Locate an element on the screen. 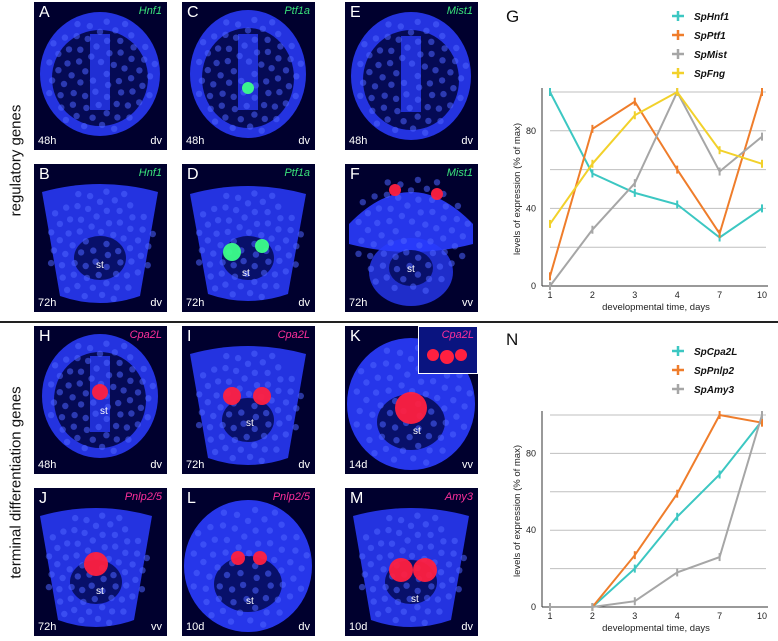  legend-label: SpPnlp2 is located at coordinates (714, 371).